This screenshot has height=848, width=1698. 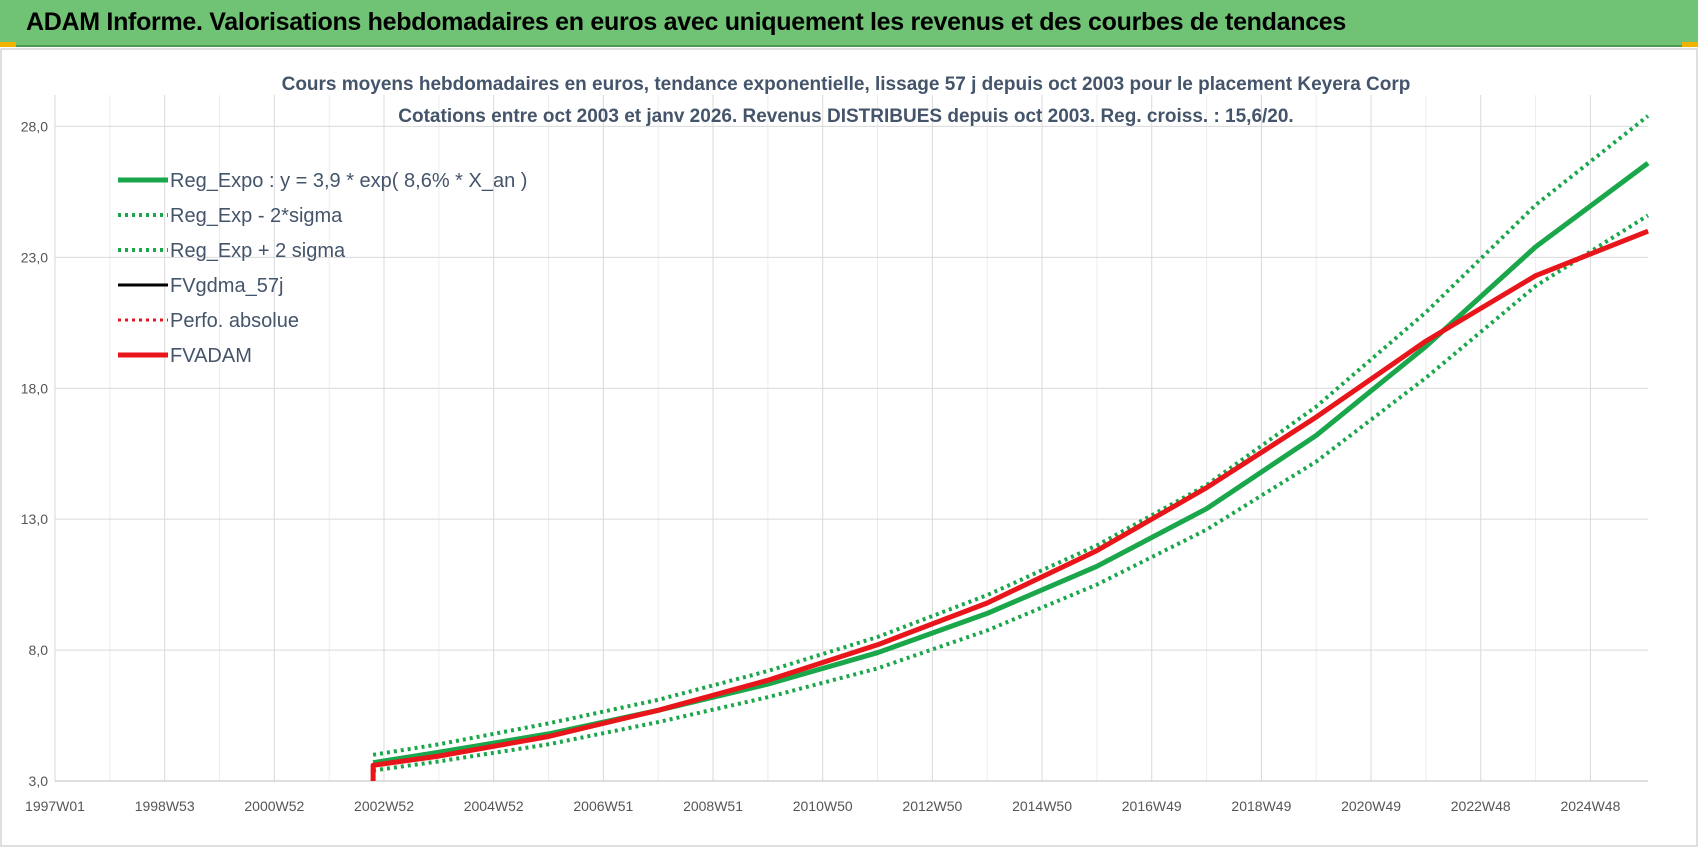 I want to click on x-tick-label: 1998W53, so click(x=165, y=806).